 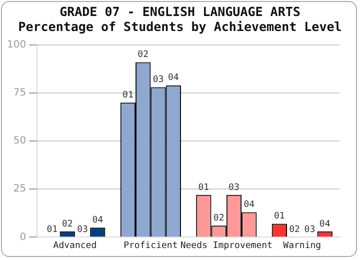 What do you see at coordinates (151, 245) in the screenshot?
I see `x-tick-label: Proficient` at bounding box center [151, 245].